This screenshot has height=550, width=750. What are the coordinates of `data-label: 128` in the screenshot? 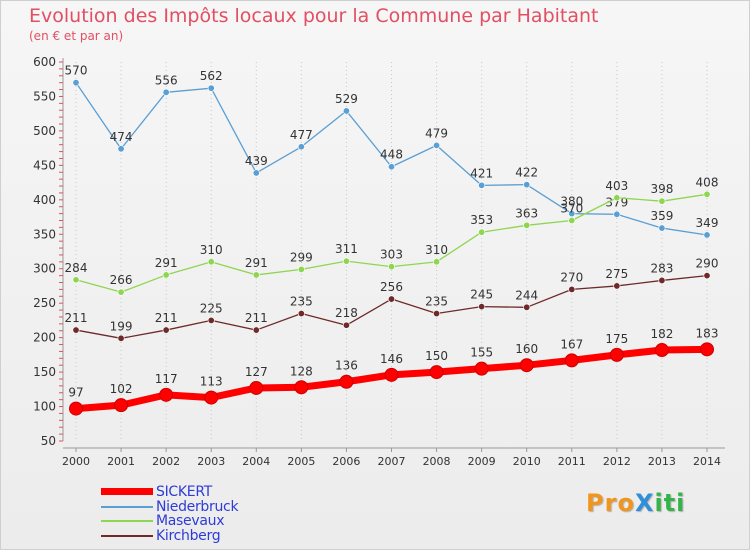 It's located at (301, 371).